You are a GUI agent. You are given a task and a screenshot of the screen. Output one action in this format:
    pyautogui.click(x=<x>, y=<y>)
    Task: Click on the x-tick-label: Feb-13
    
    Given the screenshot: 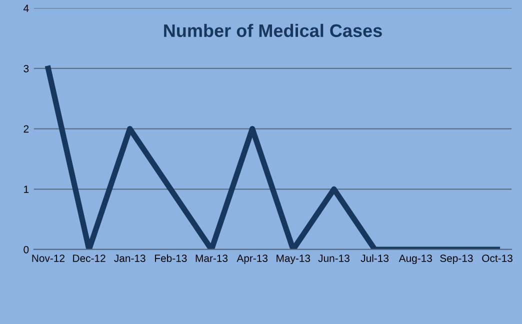 What is the action you would take?
    pyautogui.click(x=171, y=258)
    